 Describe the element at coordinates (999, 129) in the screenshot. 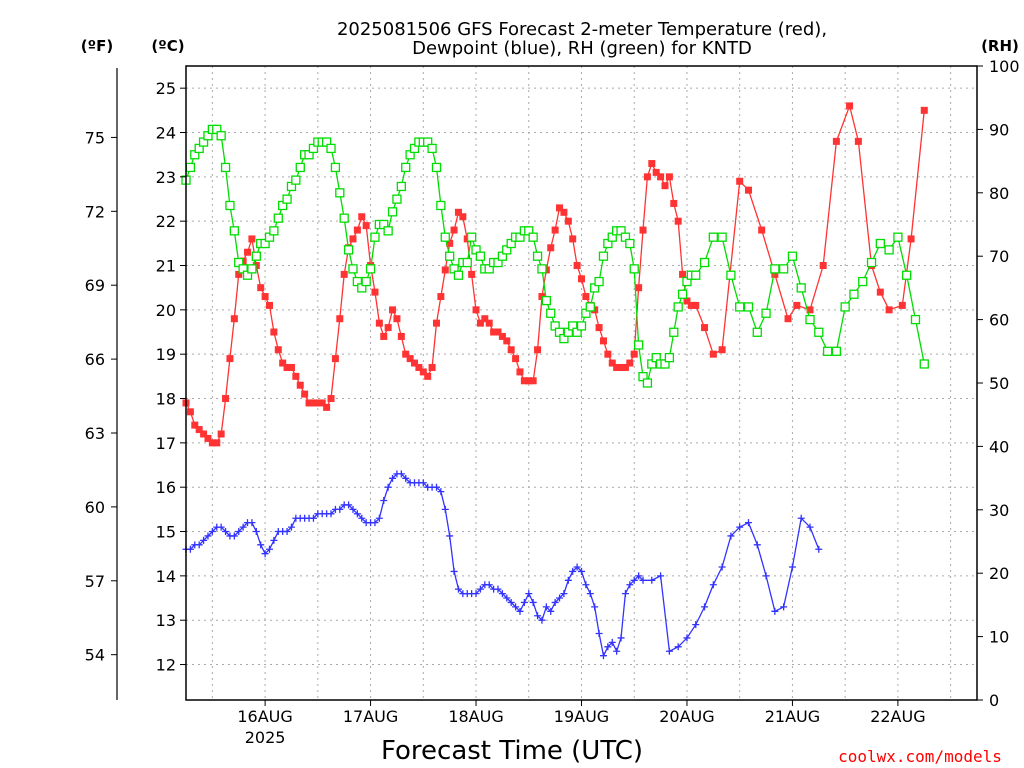

I see `rh-tick-label: 90` at that location.